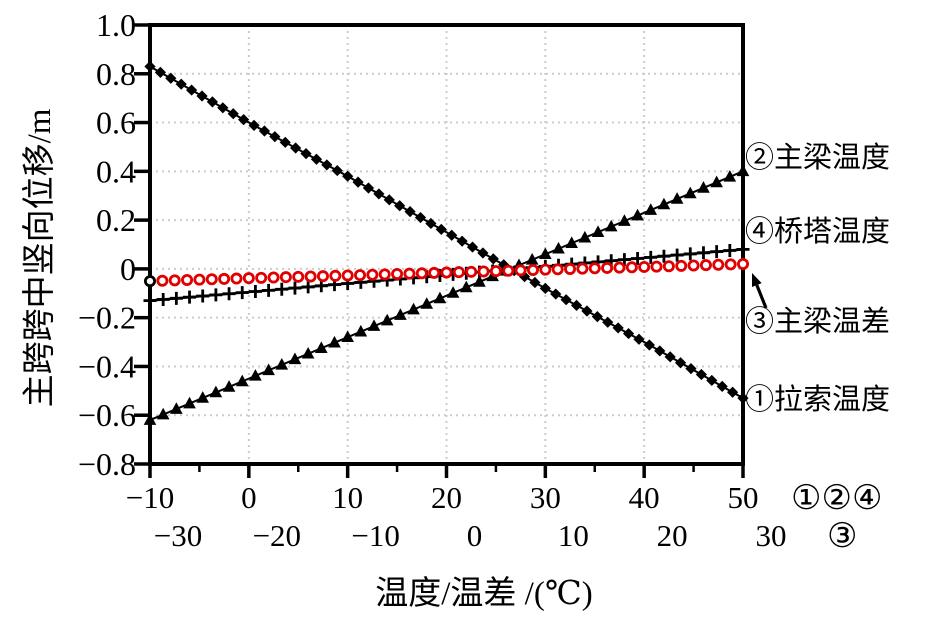 Image resolution: width=933 pixels, height=623 pixels. I want to click on x-axis-primary-tick-labels: −10 0 10 20 30 40 50, so click(442, 497).